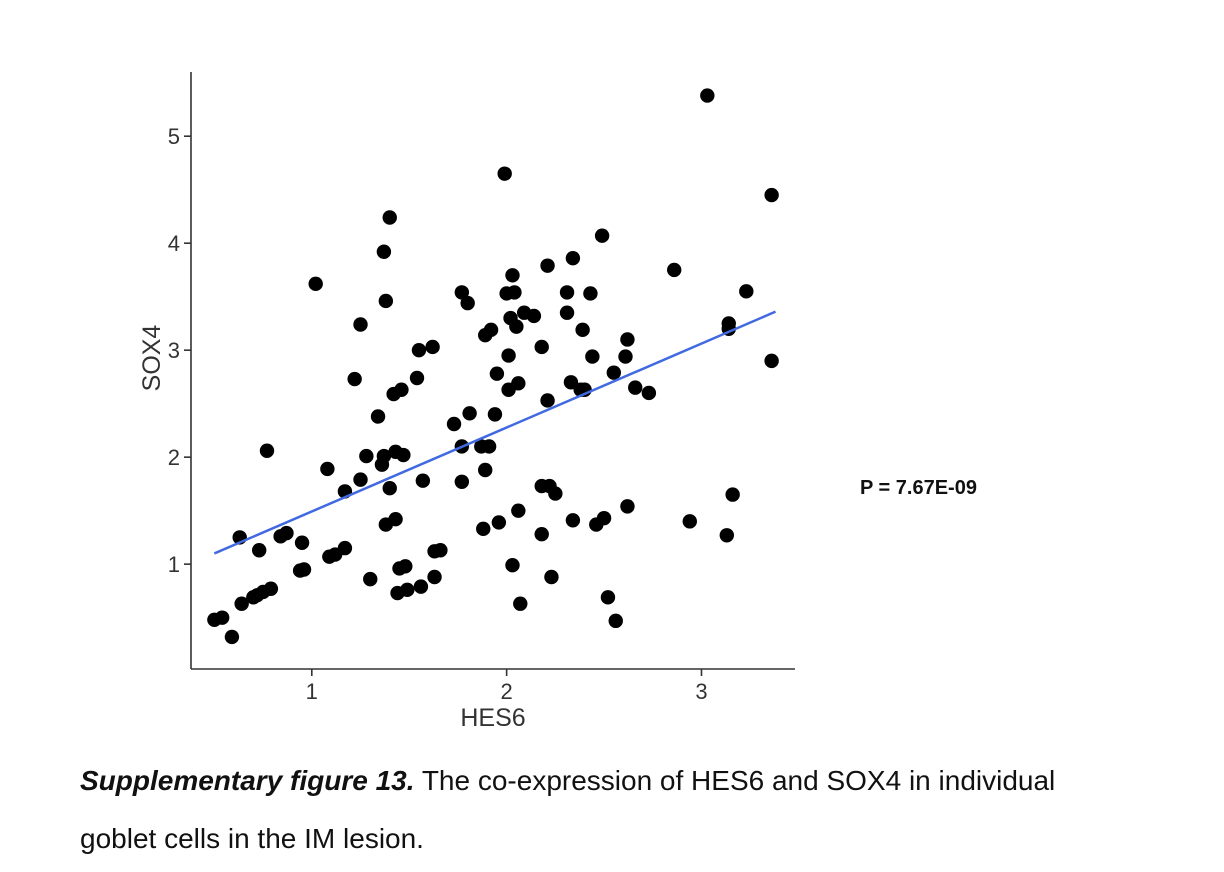 Image resolution: width=1224 pixels, height=872 pixels. Describe the element at coordinates (918, 488) in the screenshot. I see `p-value-annotation: P = 7.67E-09` at that location.